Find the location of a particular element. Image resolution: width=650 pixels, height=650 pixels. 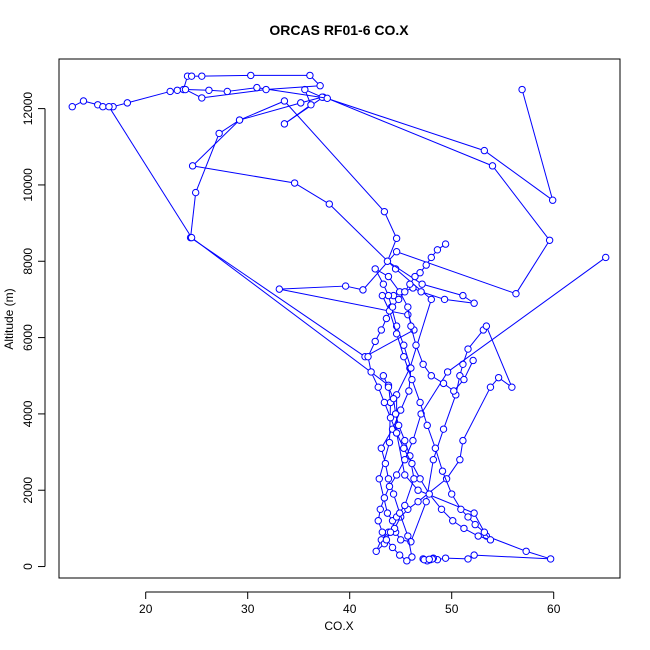

y-tick-label: 8000 is located at coordinates (28, 261).